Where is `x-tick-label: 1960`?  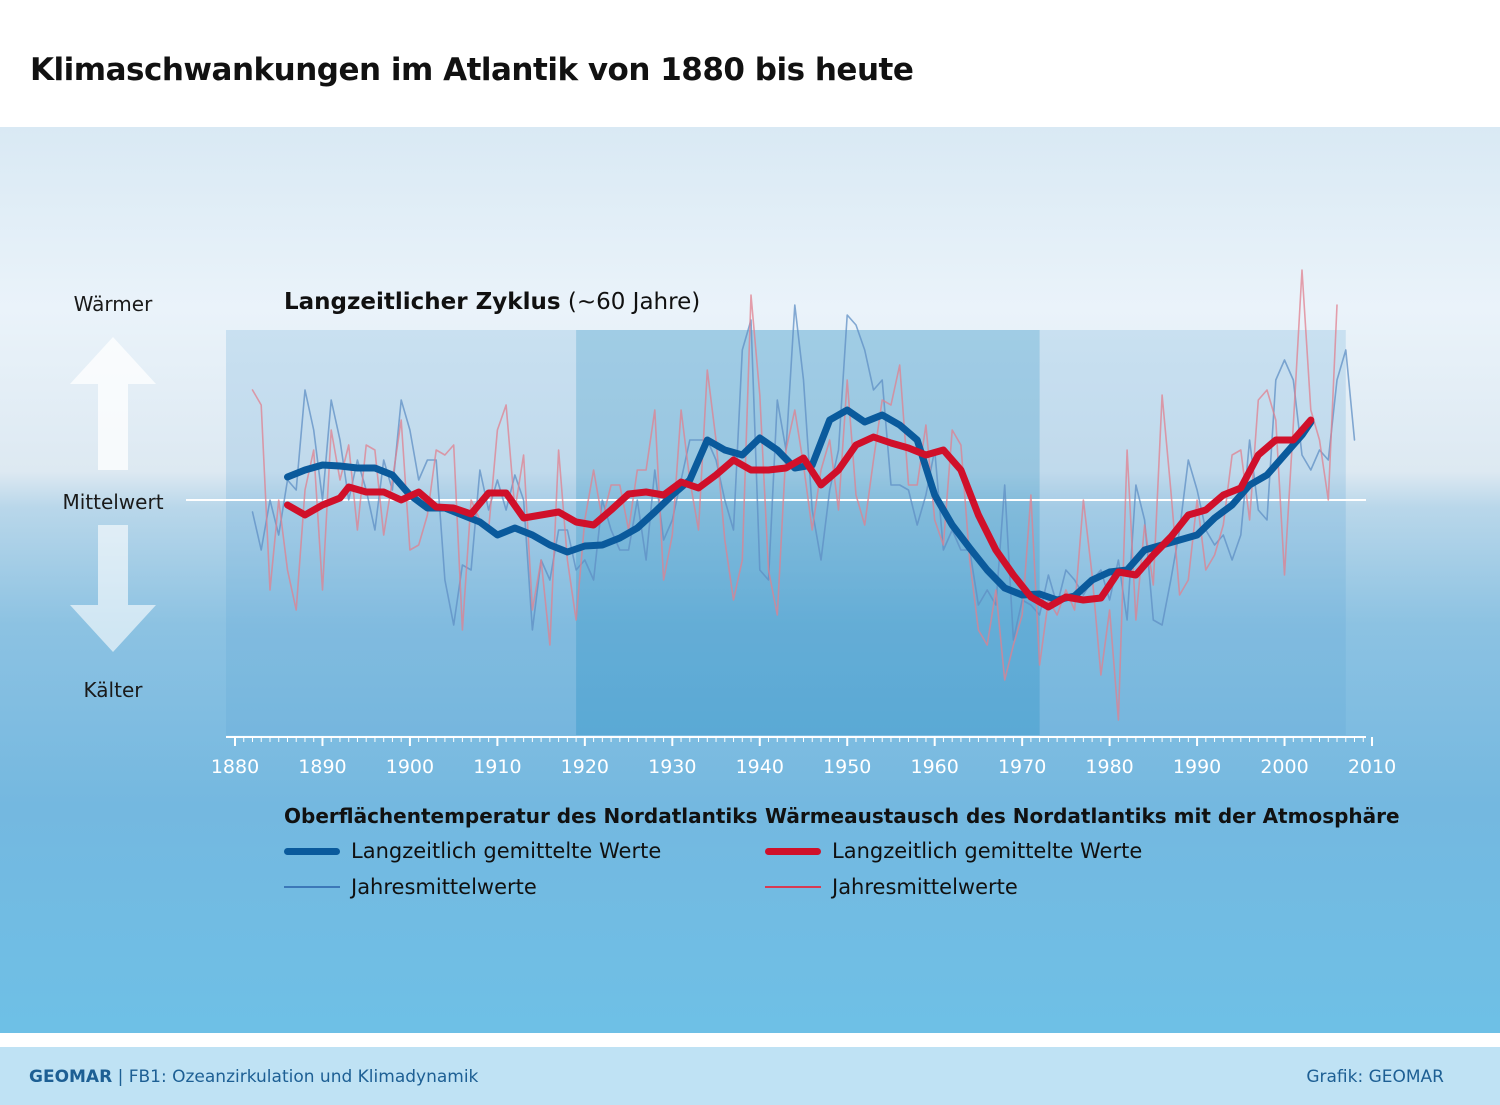
x-tick-label: 1960 is located at coordinates (935, 767).